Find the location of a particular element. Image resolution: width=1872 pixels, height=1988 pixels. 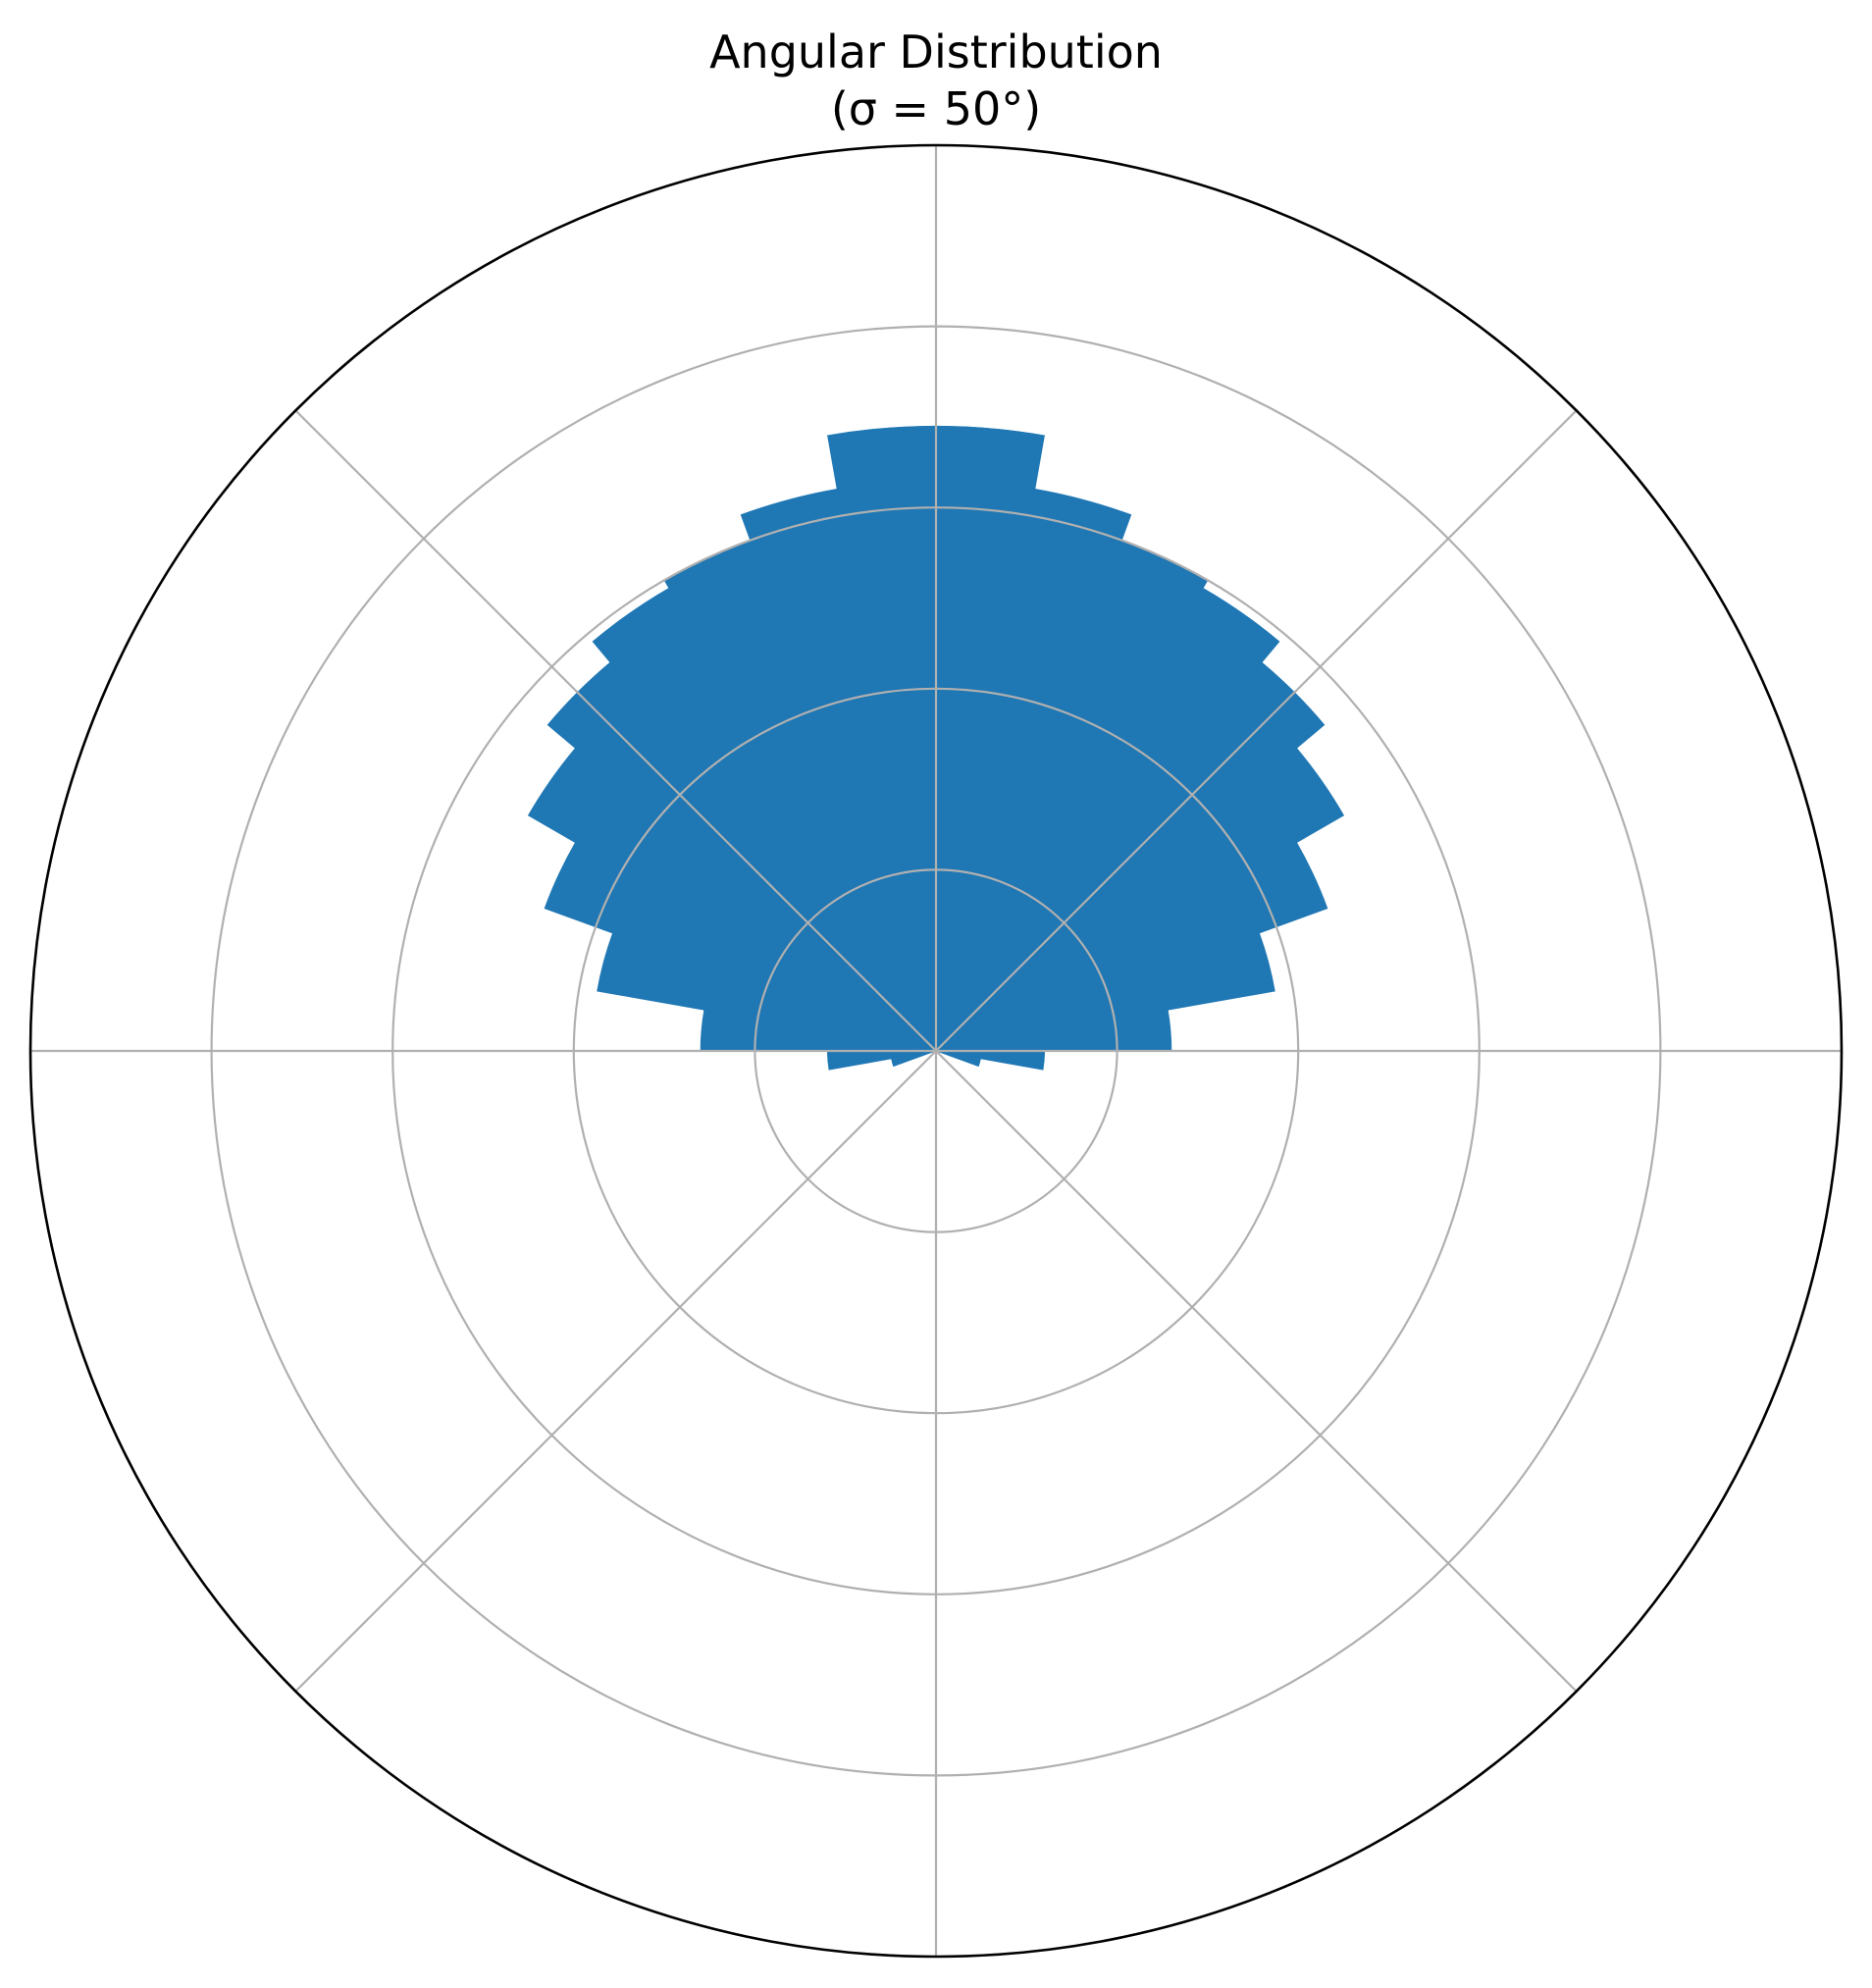

chart-title-block: Angular Distribution (σ = 50°) is located at coordinates (936, 80).